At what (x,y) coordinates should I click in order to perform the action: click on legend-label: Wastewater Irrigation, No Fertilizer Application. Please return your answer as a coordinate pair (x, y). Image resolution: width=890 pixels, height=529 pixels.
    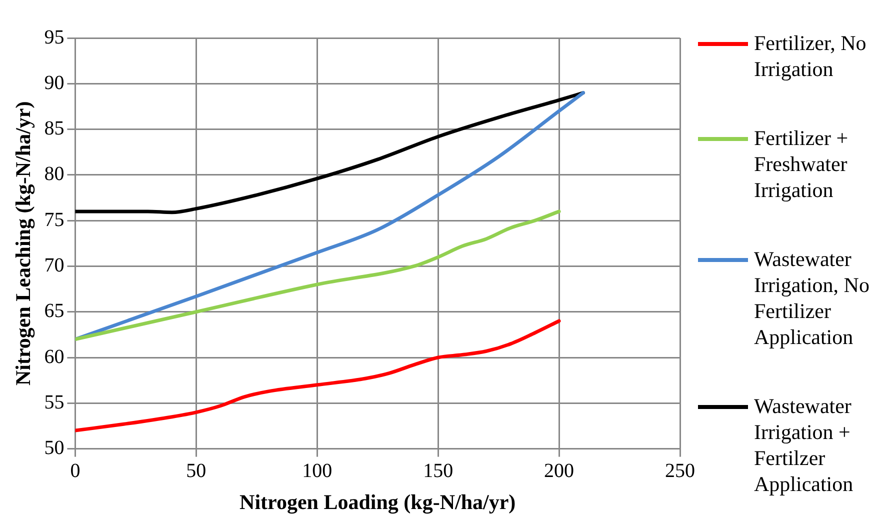
    Looking at the image, I should click on (812, 298).